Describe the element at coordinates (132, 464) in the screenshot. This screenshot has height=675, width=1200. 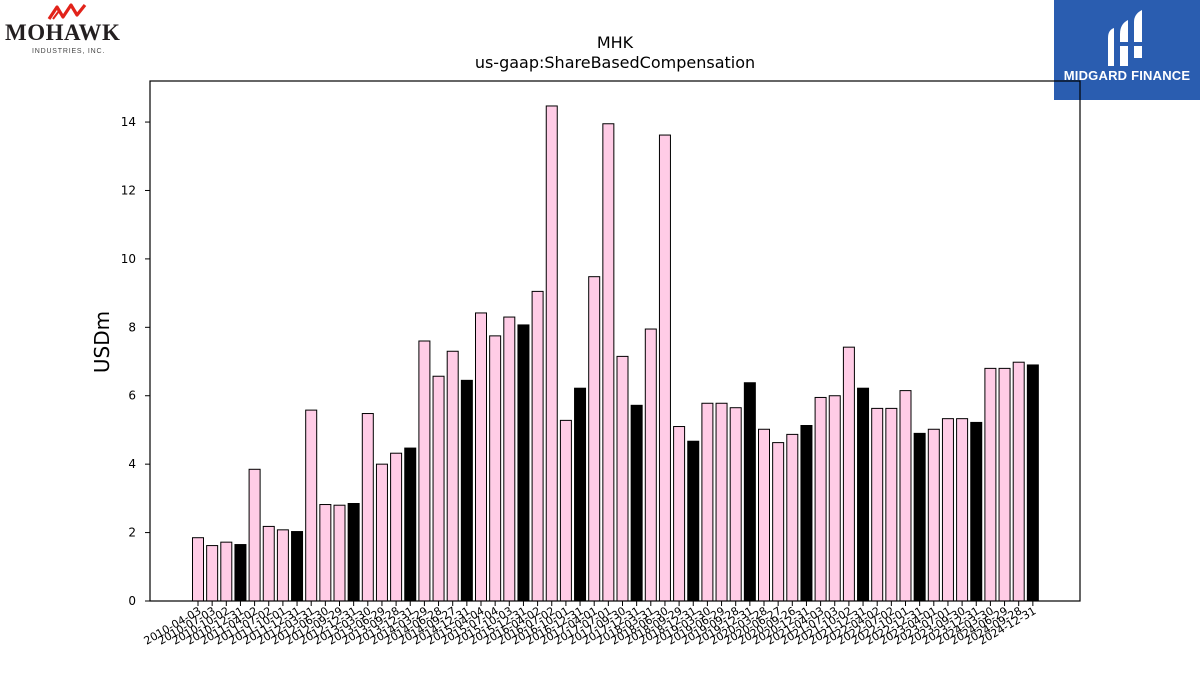
I see `y-tick-label: 4` at that location.